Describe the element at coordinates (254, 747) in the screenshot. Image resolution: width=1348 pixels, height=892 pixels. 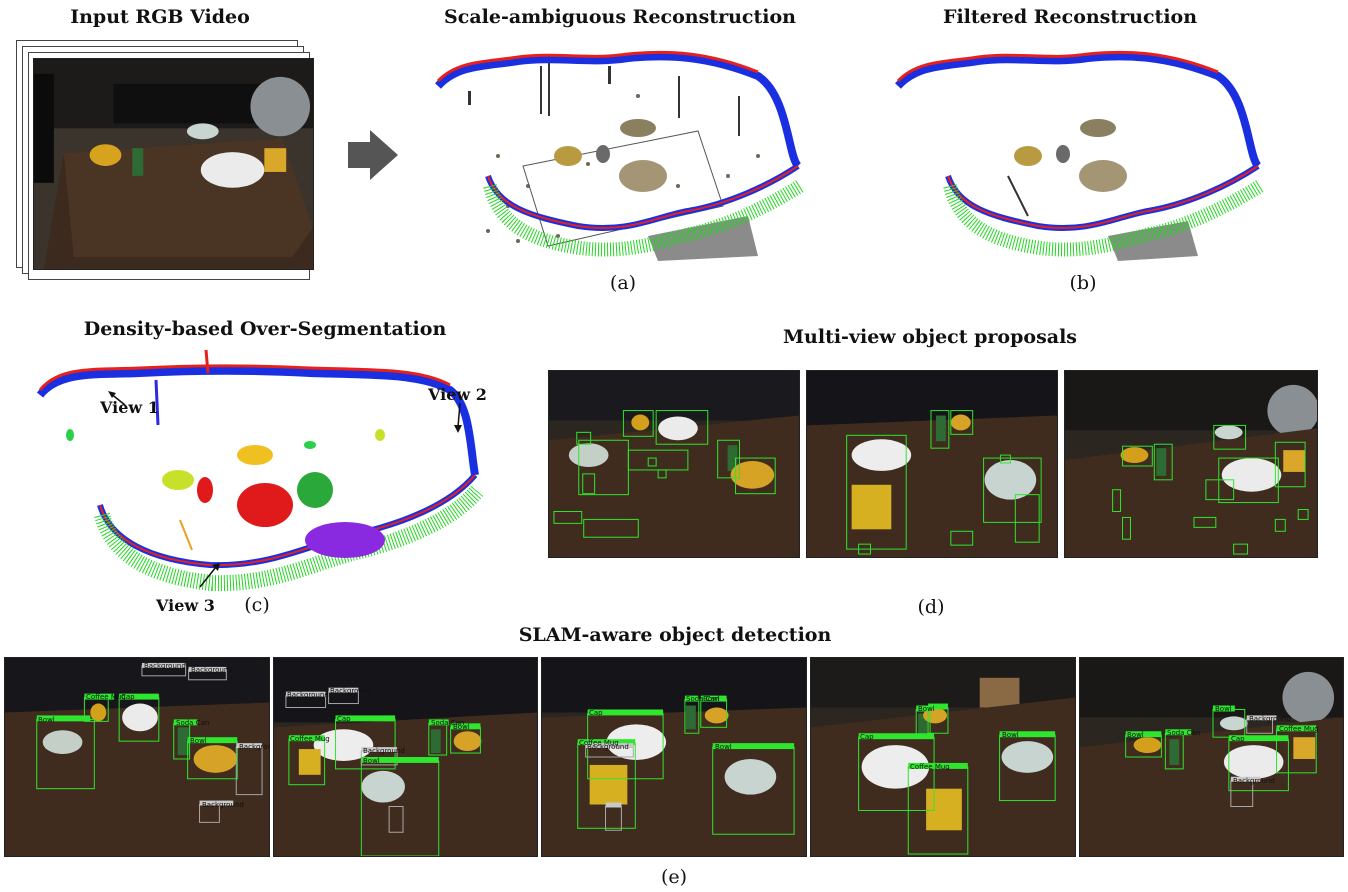
I see `det-label-background-3: Background` at that location.